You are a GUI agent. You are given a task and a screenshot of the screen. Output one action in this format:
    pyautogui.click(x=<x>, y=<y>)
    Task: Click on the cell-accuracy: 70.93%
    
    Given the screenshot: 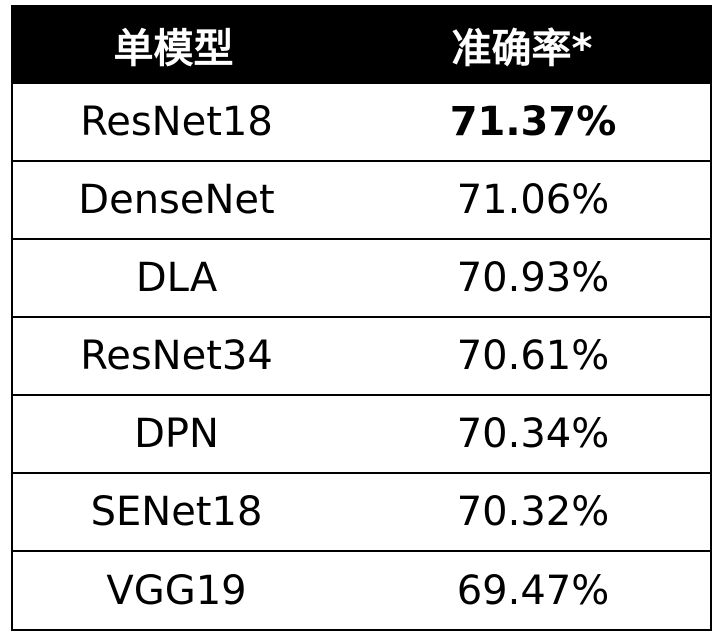 What is the action you would take?
    pyautogui.click(x=522, y=277)
    